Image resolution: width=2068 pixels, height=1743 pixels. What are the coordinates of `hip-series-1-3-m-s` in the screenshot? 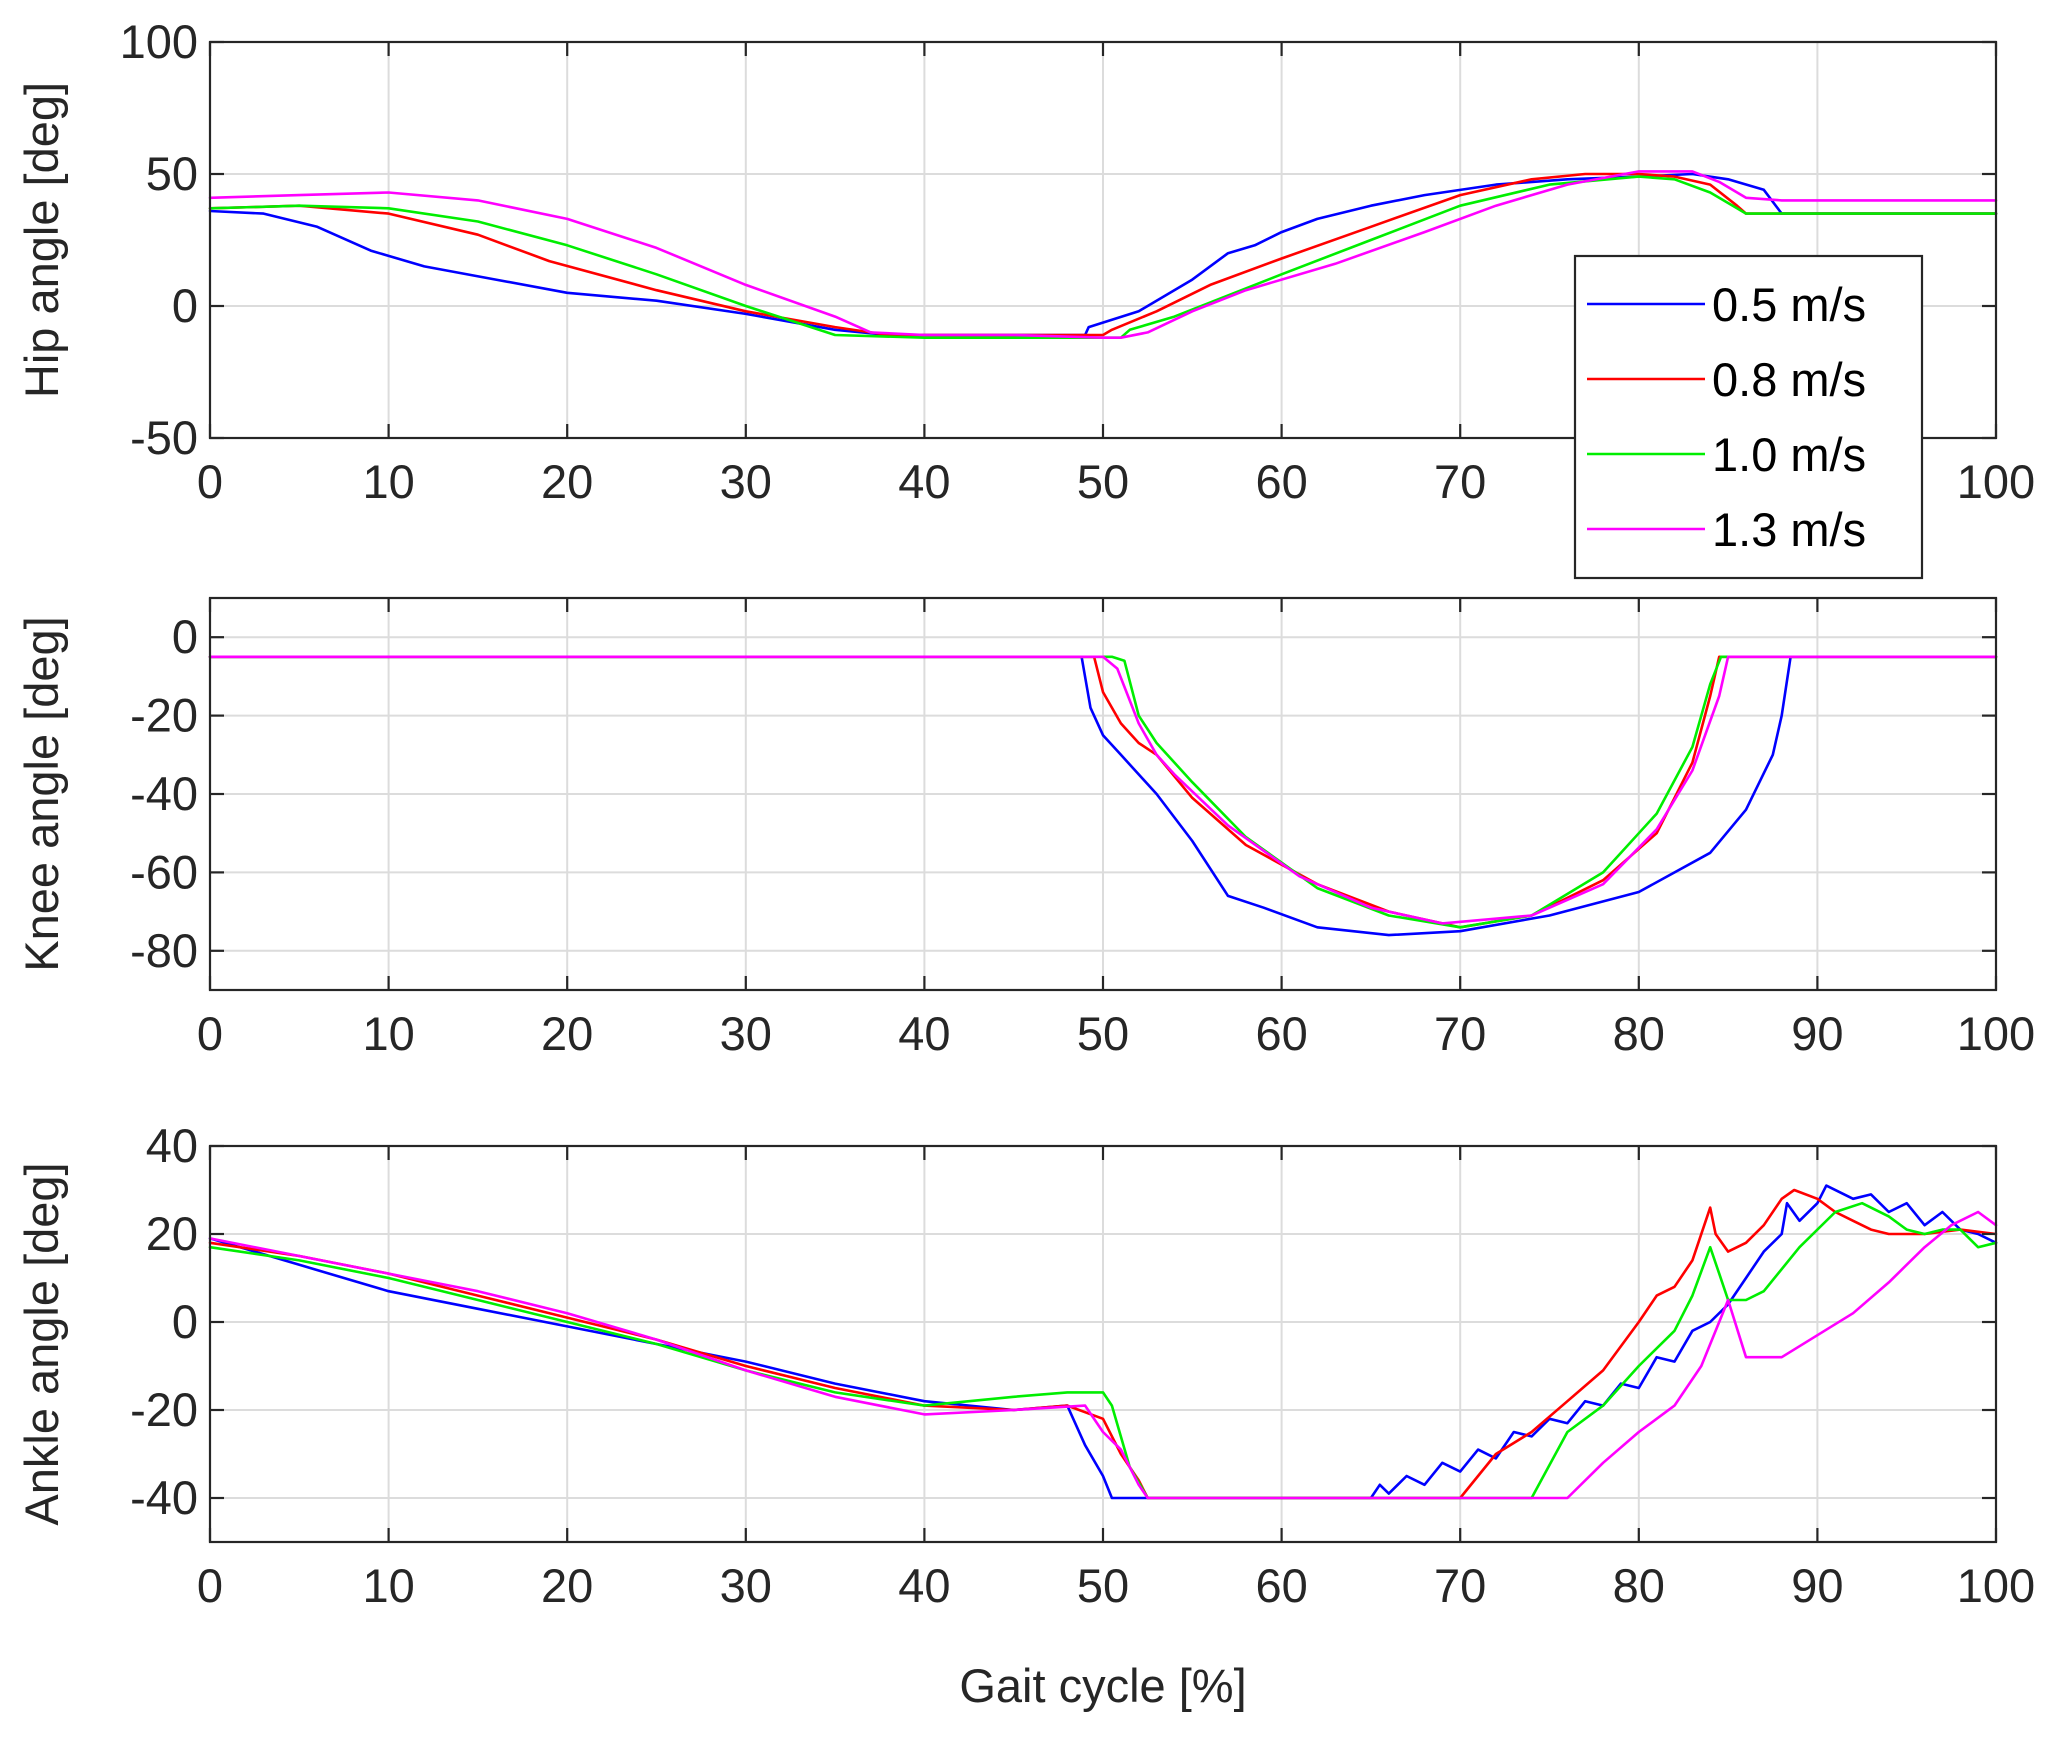 It's located at (1103, 254).